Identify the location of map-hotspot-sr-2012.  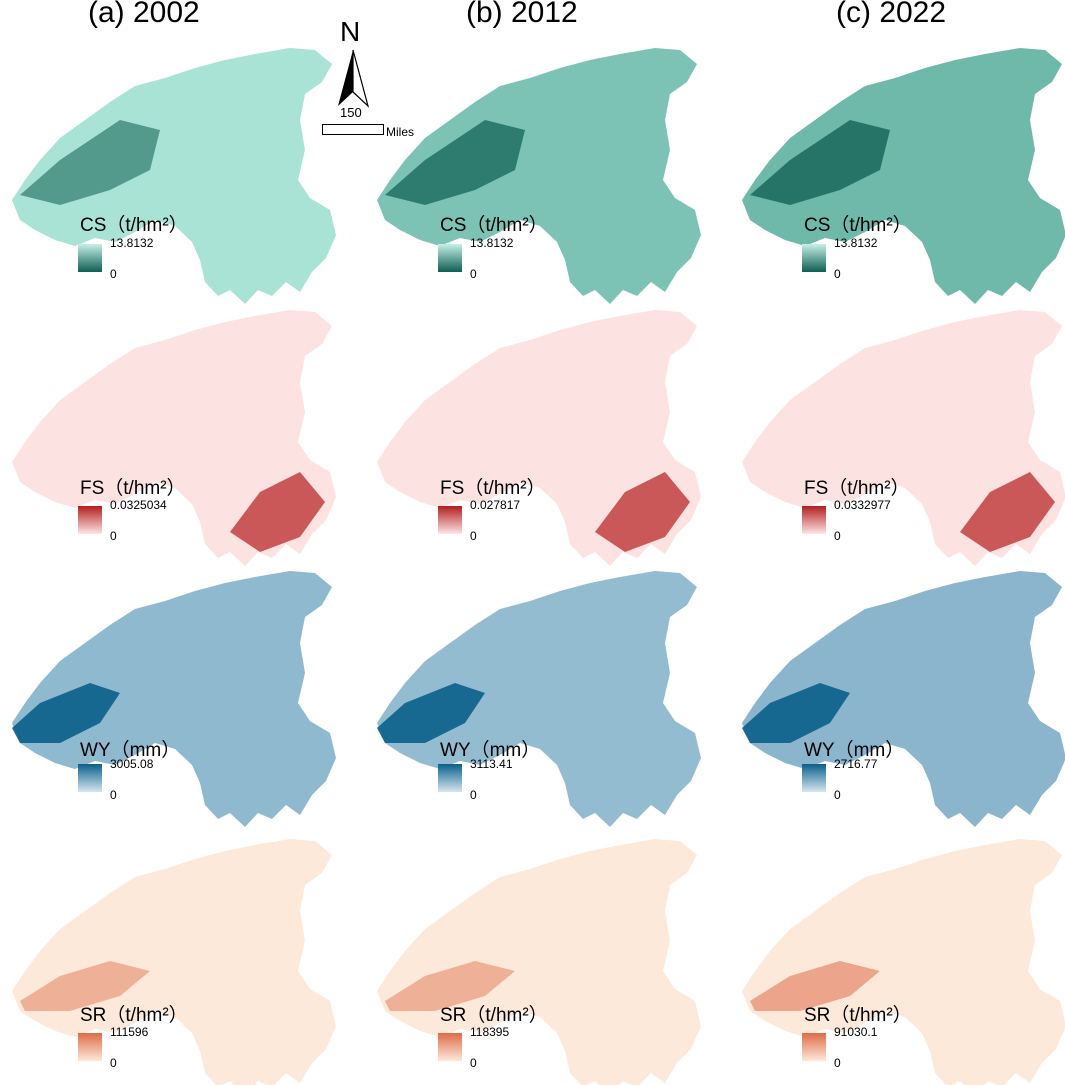
(450, 986).